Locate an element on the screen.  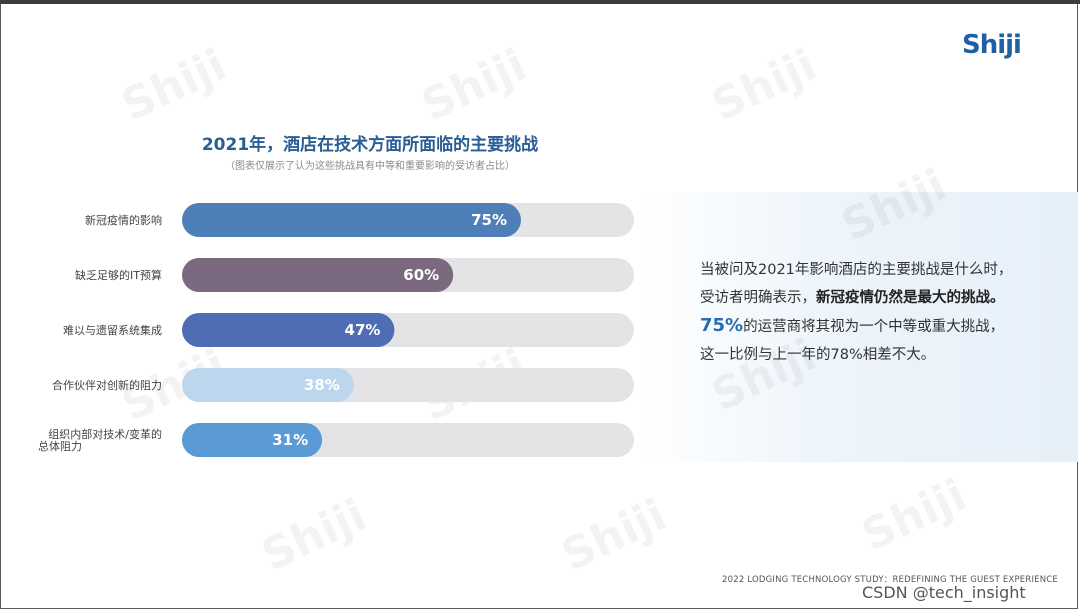
csdn-watermark: CSDN @tech_insight is located at coordinates (944, 592).